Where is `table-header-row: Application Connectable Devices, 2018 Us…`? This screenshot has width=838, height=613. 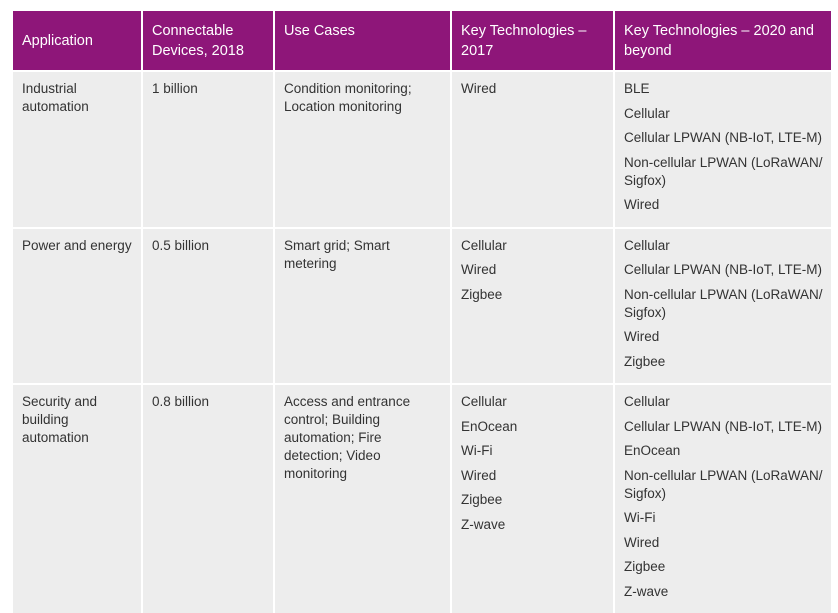
table-header-row: Application Connectable Devices, 2018 Us… is located at coordinates (422, 41).